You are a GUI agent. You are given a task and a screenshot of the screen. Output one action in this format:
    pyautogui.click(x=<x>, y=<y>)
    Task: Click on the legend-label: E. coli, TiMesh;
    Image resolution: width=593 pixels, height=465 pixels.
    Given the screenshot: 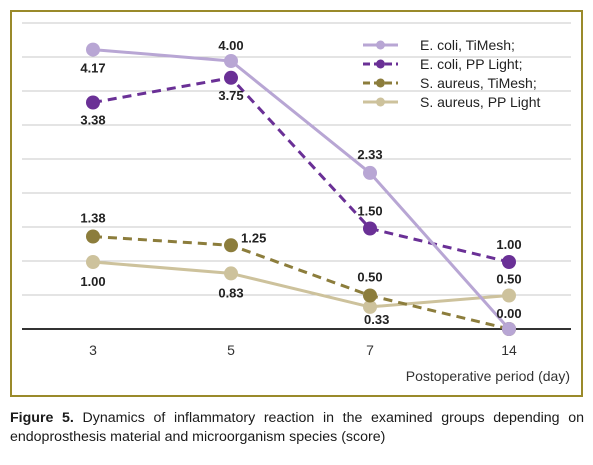 What is the action you would take?
    pyautogui.click(x=467, y=45)
    